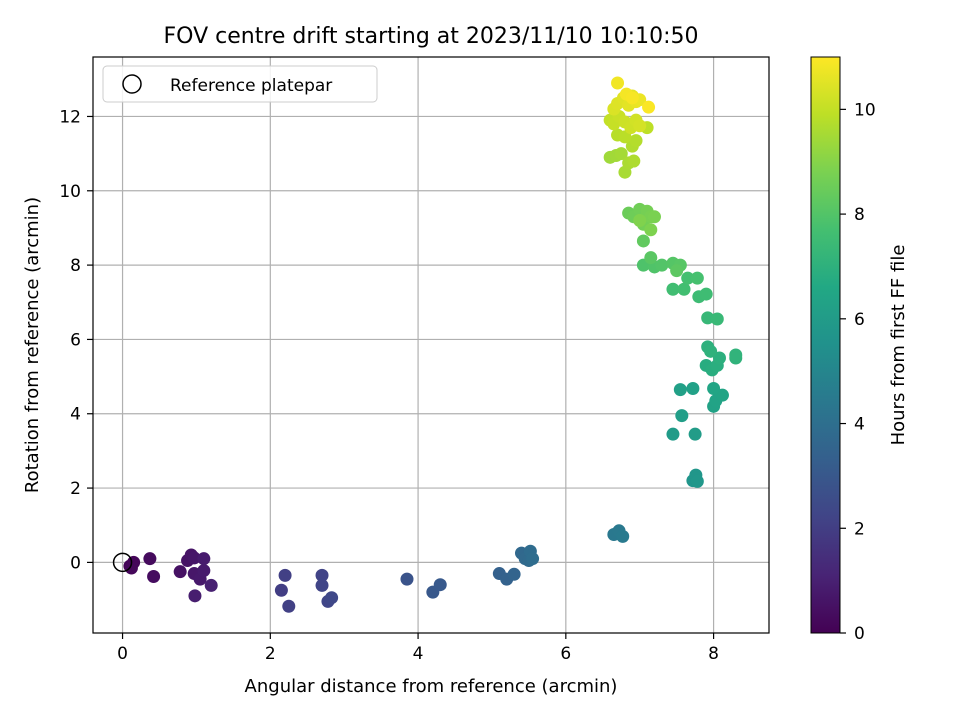  Describe the element at coordinates (270, 654) in the screenshot. I see `x-tick-label: 2` at that location.